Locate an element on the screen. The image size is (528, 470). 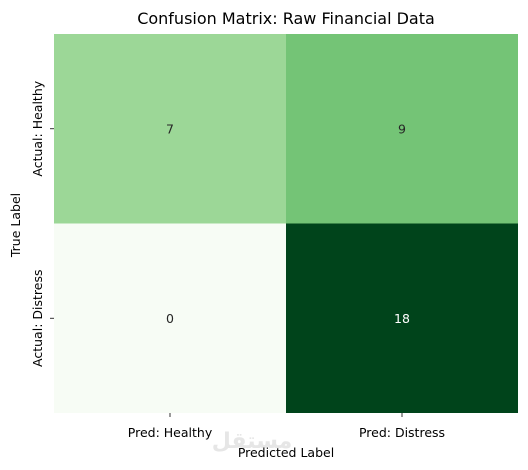
cell-value-r1-c1: 18 is located at coordinates (402, 318).